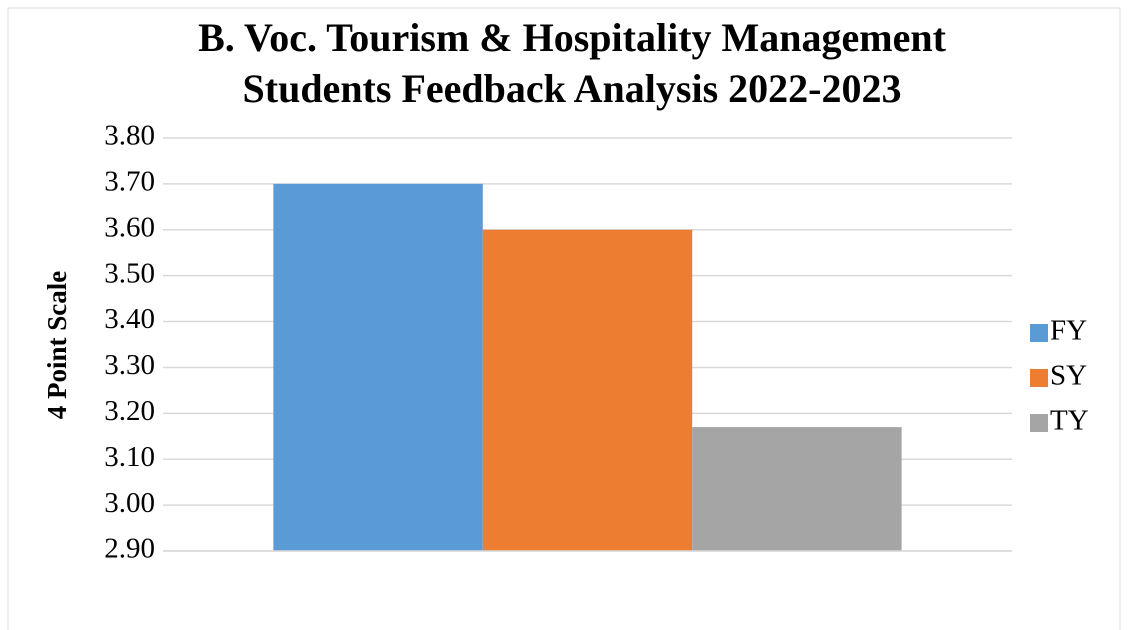  I want to click on y-tick-label: 3.60, so click(129, 227).